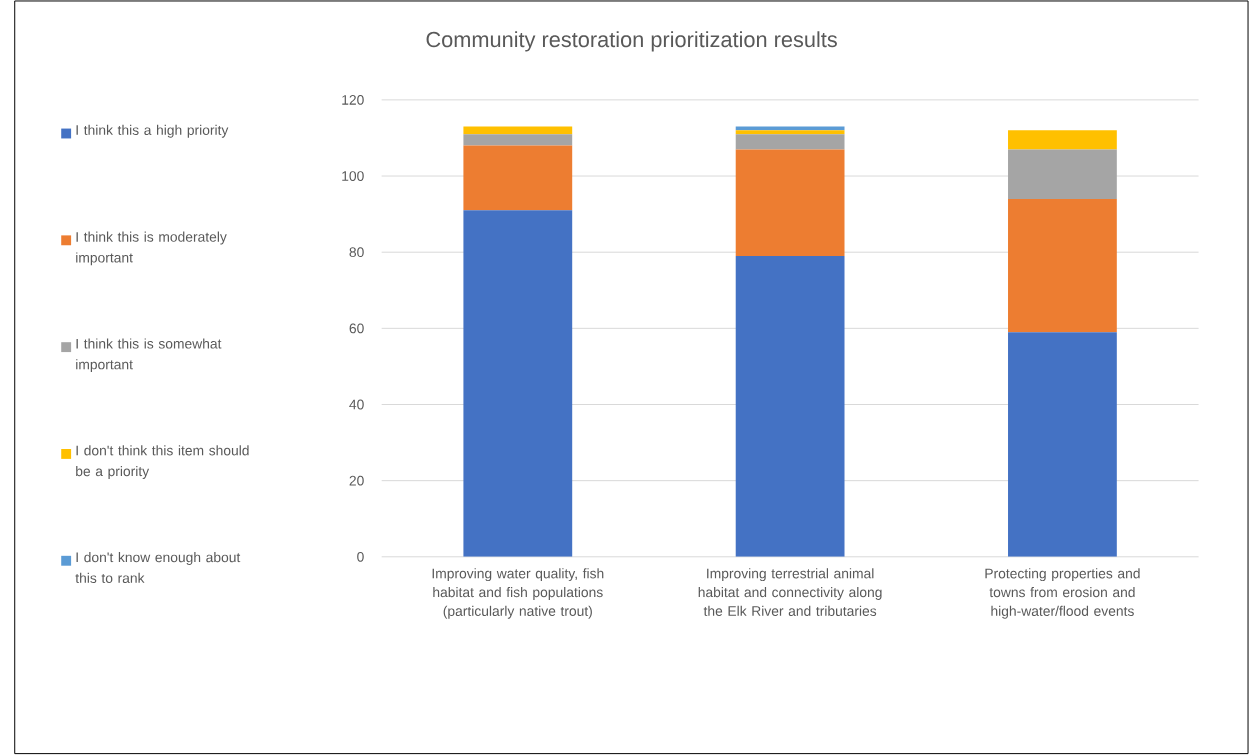  What do you see at coordinates (356, 252) in the screenshot?
I see `y-tick-label: 80` at bounding box center [356, 252].